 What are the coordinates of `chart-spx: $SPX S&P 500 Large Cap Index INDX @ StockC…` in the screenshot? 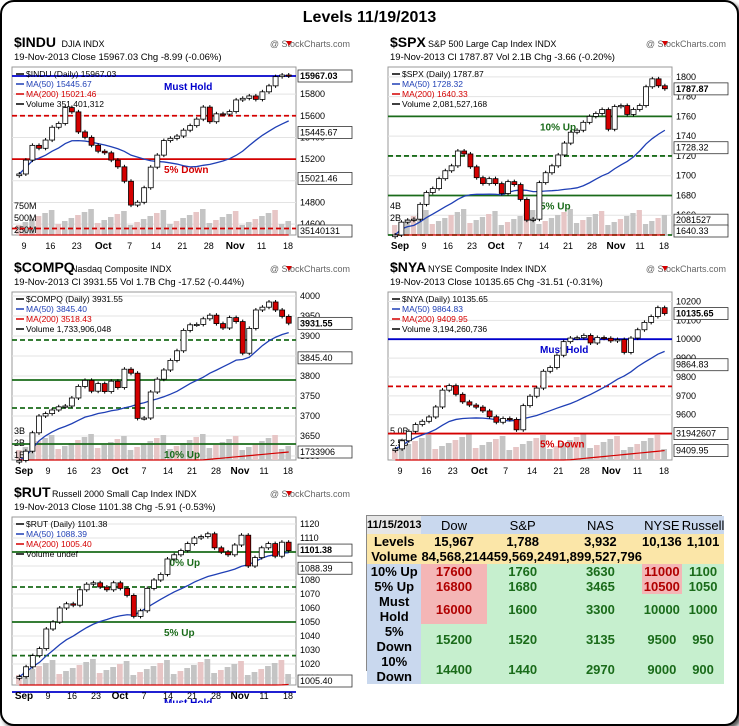 It's located at (558, 144).